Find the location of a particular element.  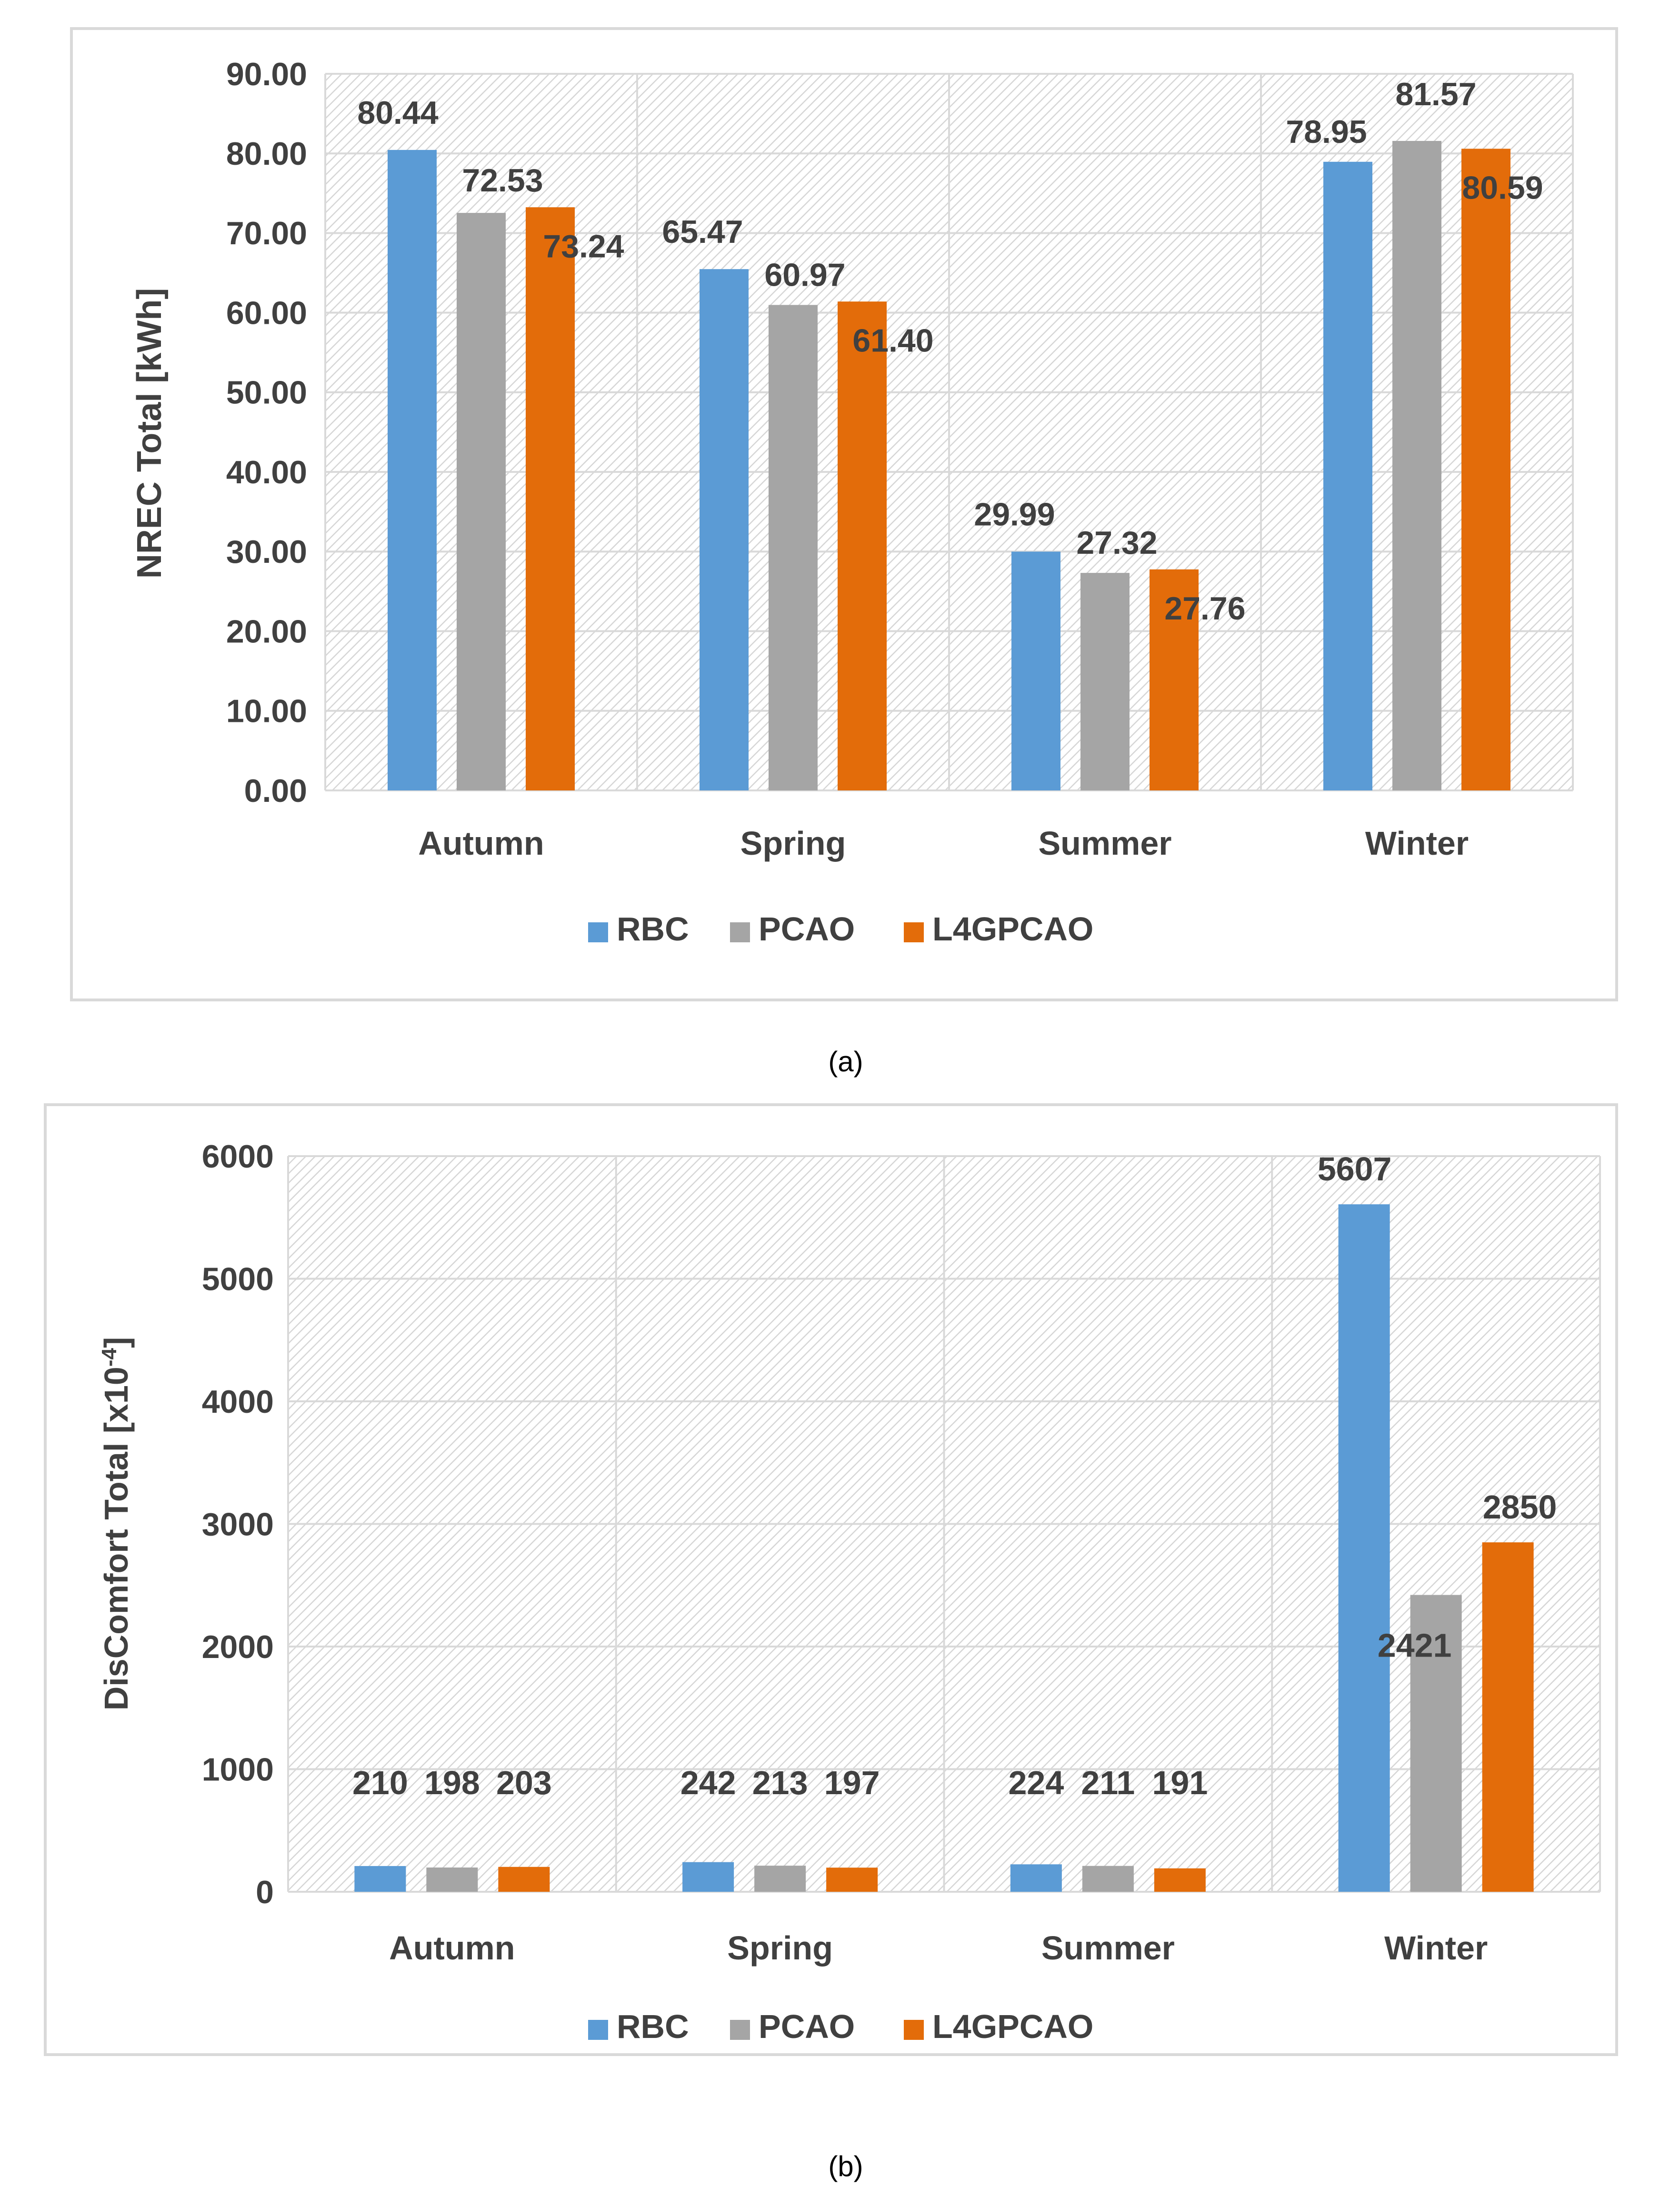

data-label-pcao-summer: 211 is located at coordinates (1108, 1782).